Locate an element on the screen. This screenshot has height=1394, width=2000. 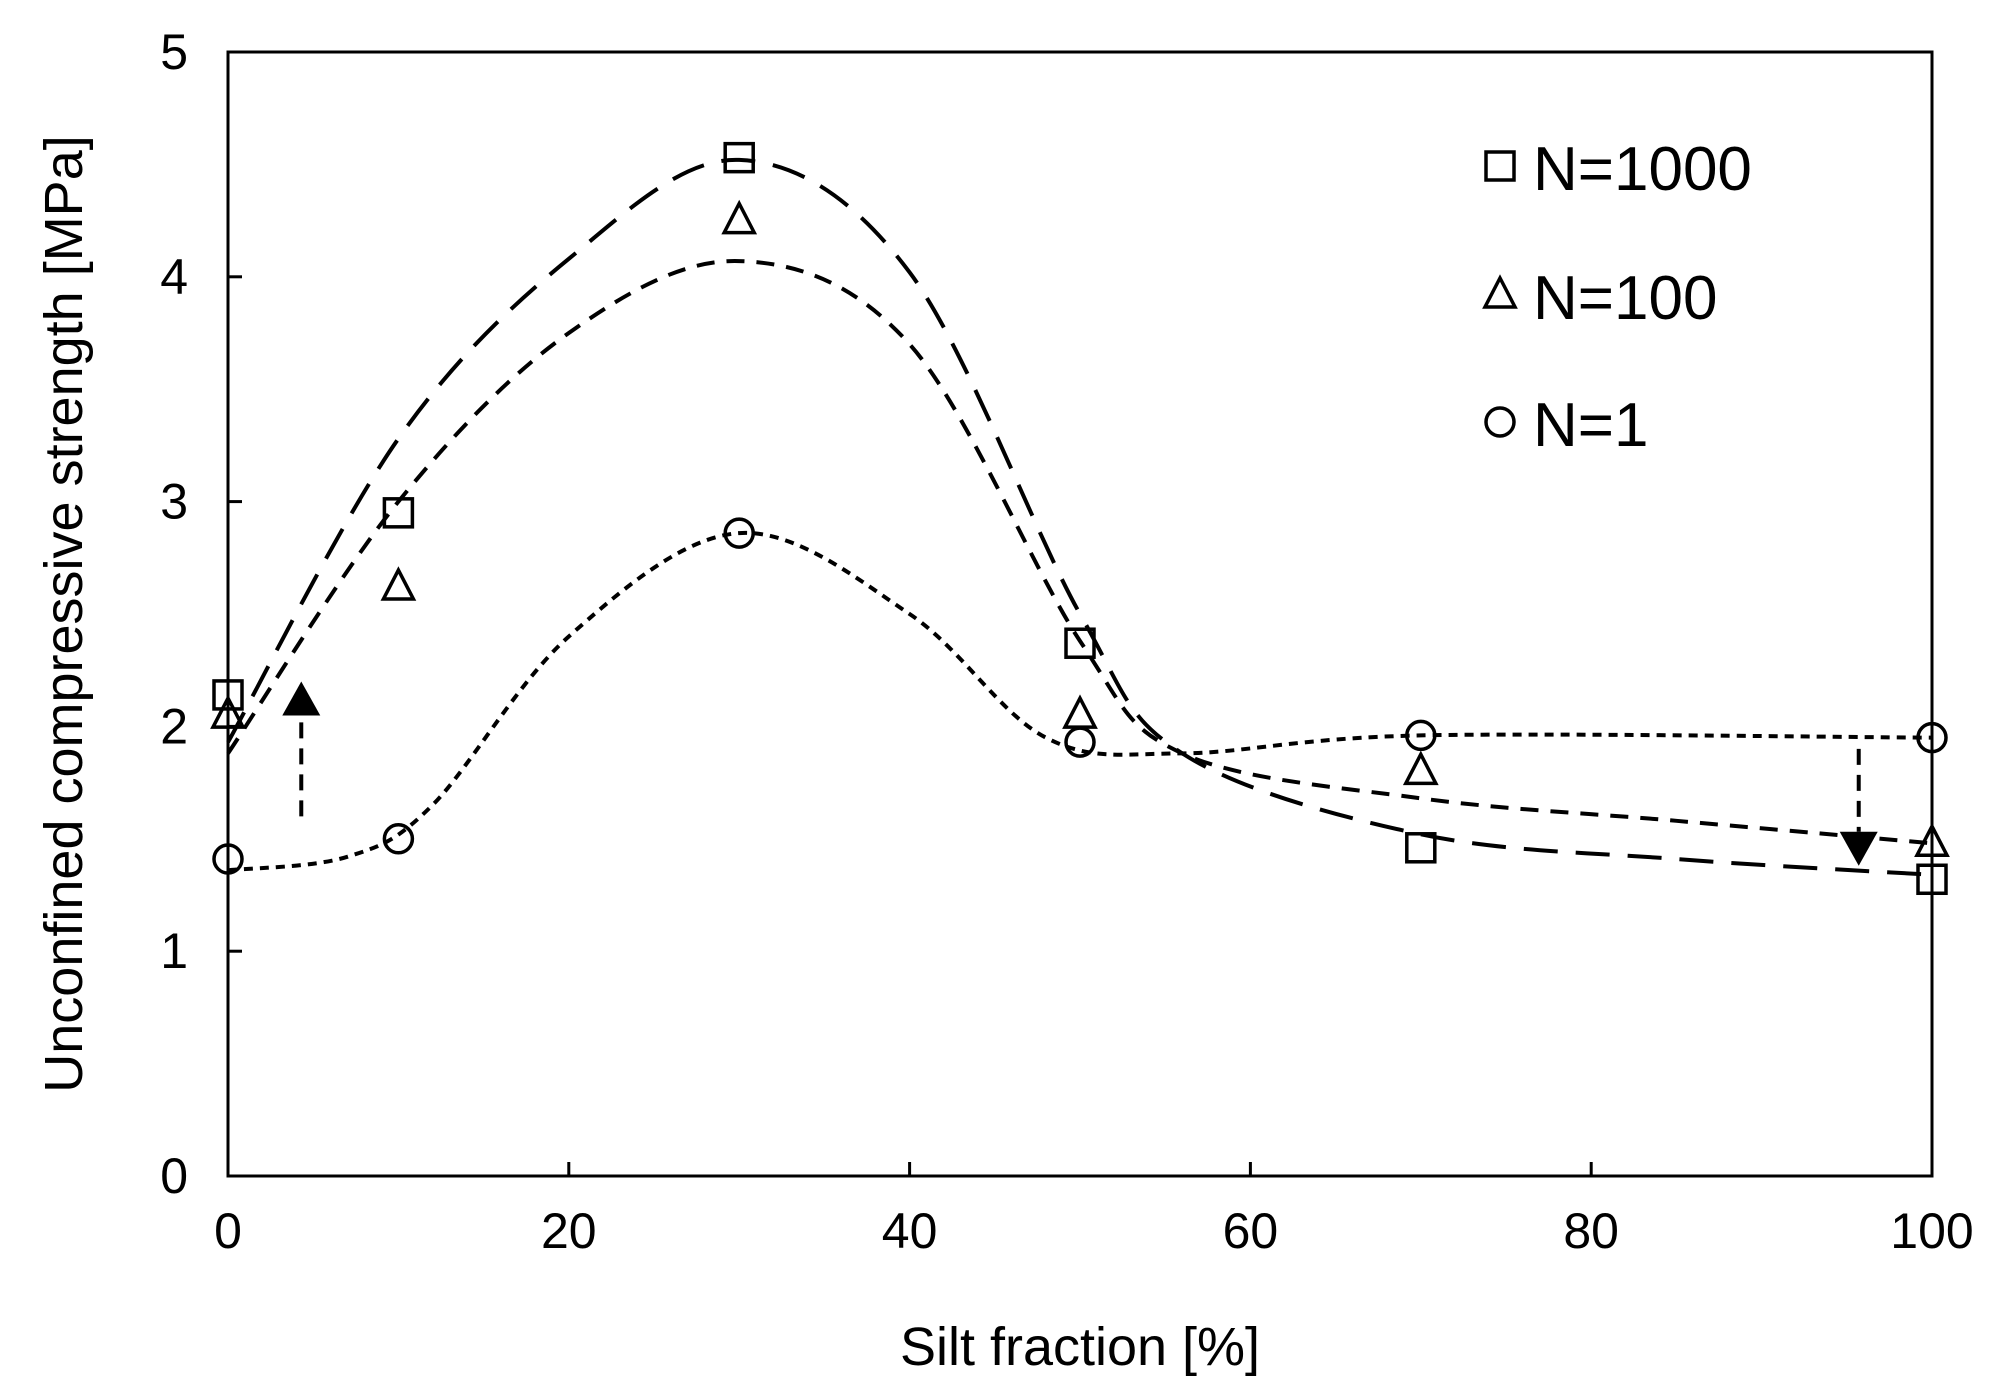
y-tick-label: 4 is located at coordinates (174, 277).